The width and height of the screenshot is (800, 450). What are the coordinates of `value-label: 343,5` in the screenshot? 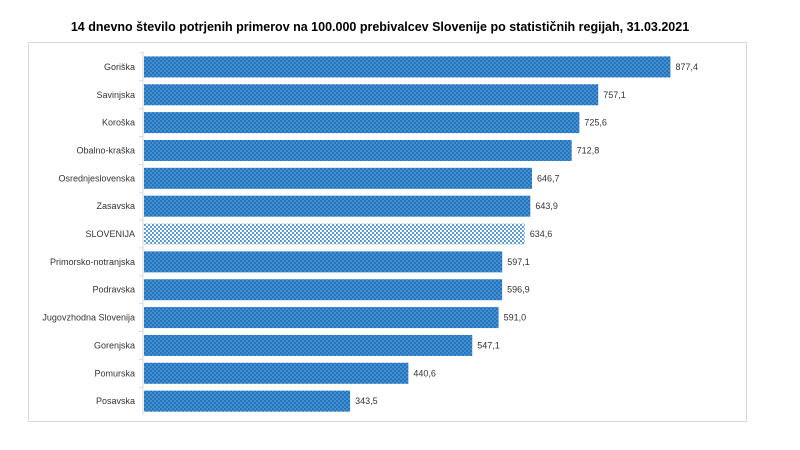 It's located at (366, 401).